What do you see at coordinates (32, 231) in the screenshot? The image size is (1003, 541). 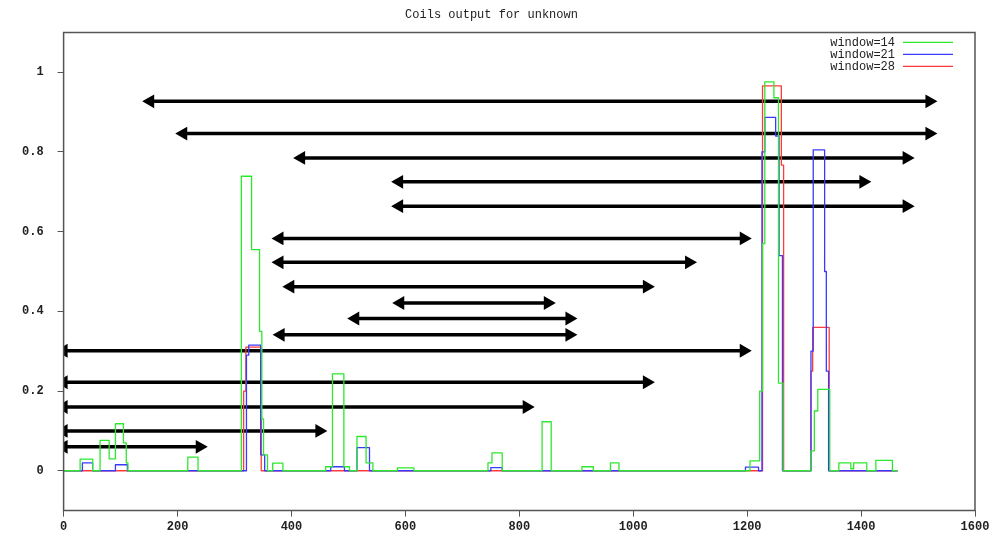 I see `y-tick-label: 0.6` at bounding box center [32, 231].